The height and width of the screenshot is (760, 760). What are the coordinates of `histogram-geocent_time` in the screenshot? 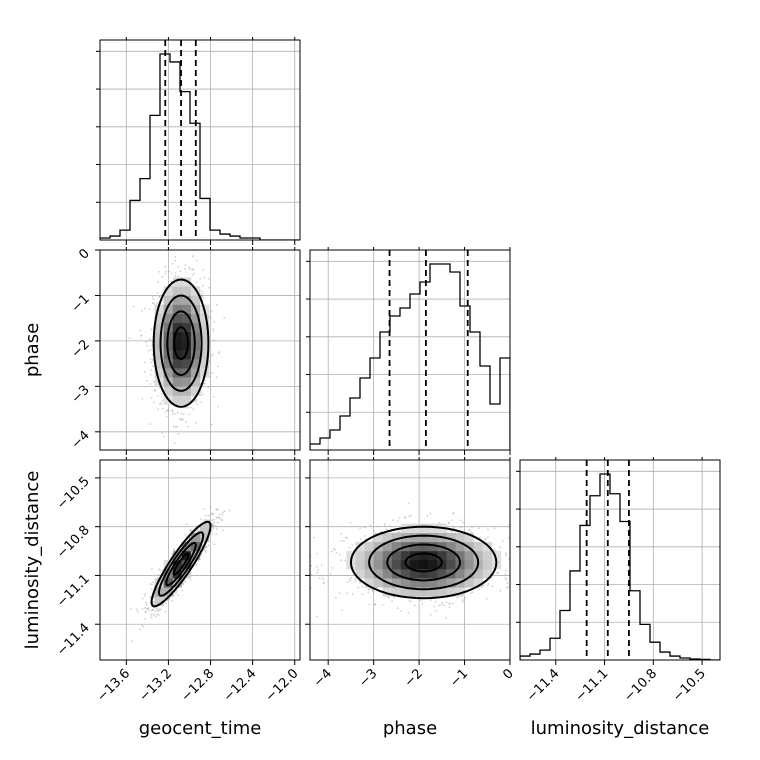 It's located at (200, 146).